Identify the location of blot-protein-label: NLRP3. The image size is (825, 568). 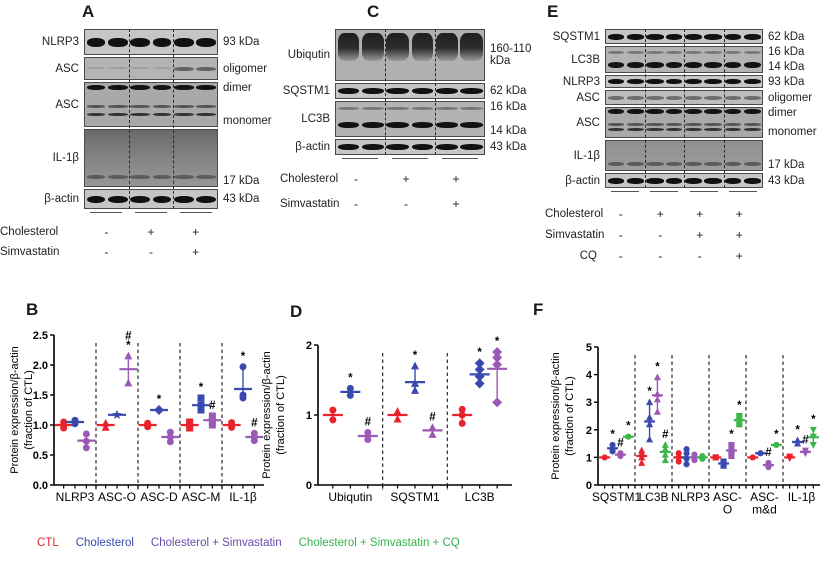
(60, 42).